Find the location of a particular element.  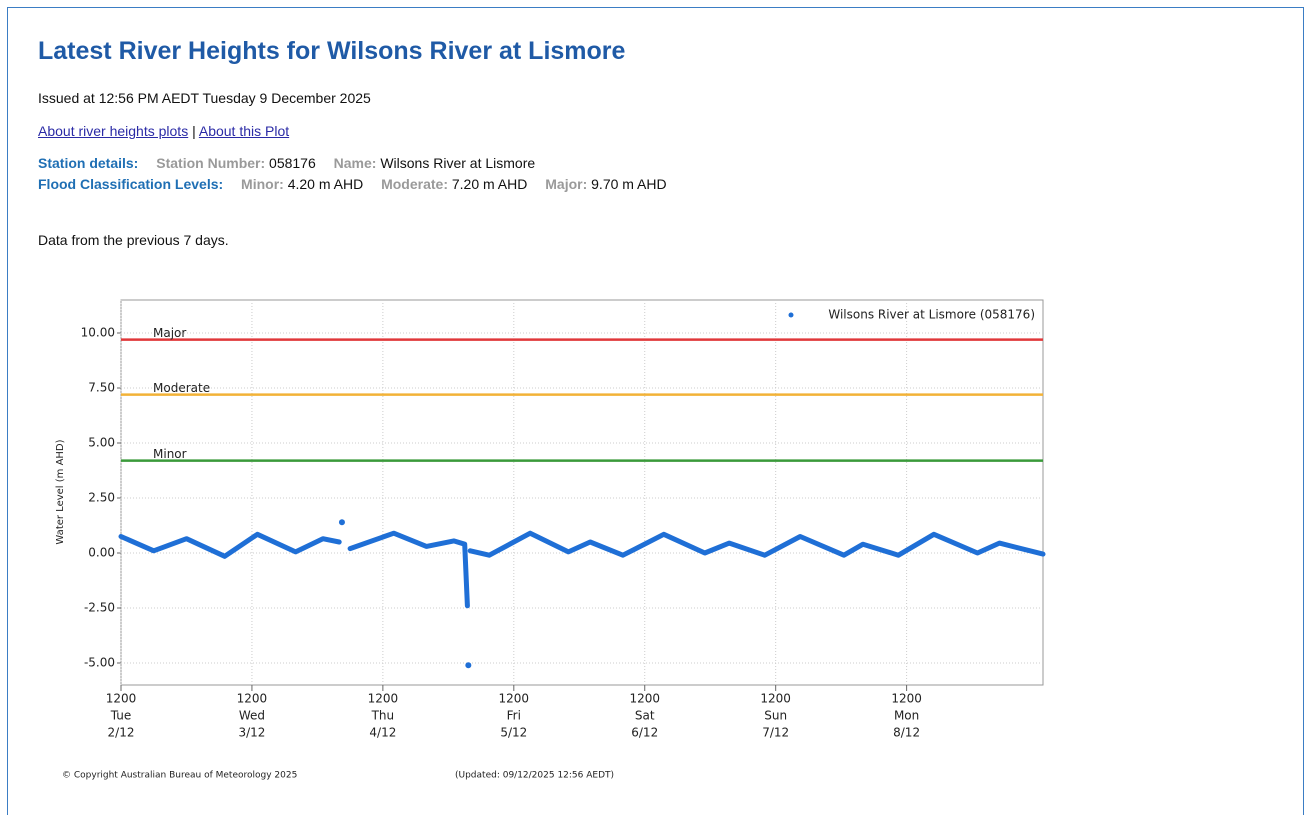

updated: (Updated: 09/12/2025 12:56 AEDT) is located at coordinates (534, 776).